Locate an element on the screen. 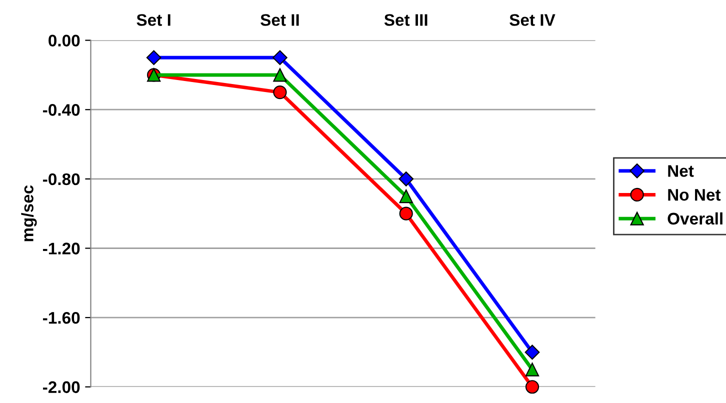 The width and height of the screenshot is (726, 403). legend-label: No Net is located at coordinates (694, 195).